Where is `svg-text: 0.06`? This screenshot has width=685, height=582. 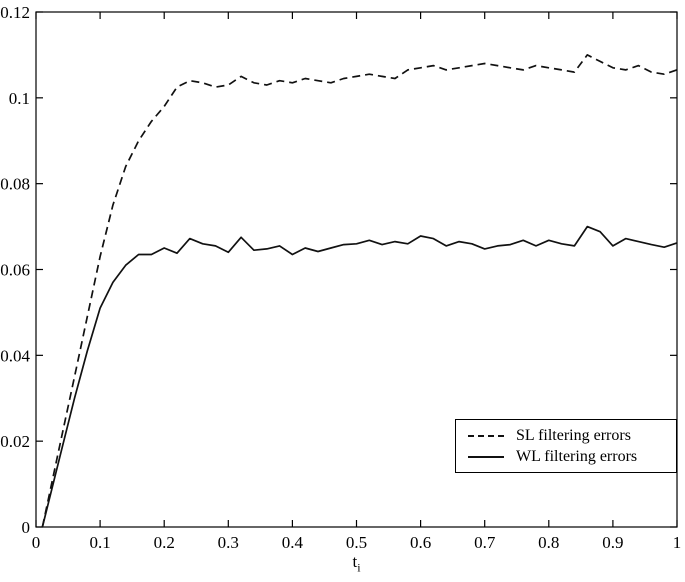 svg-text: 0.06 is located at coordinates (15, 270).